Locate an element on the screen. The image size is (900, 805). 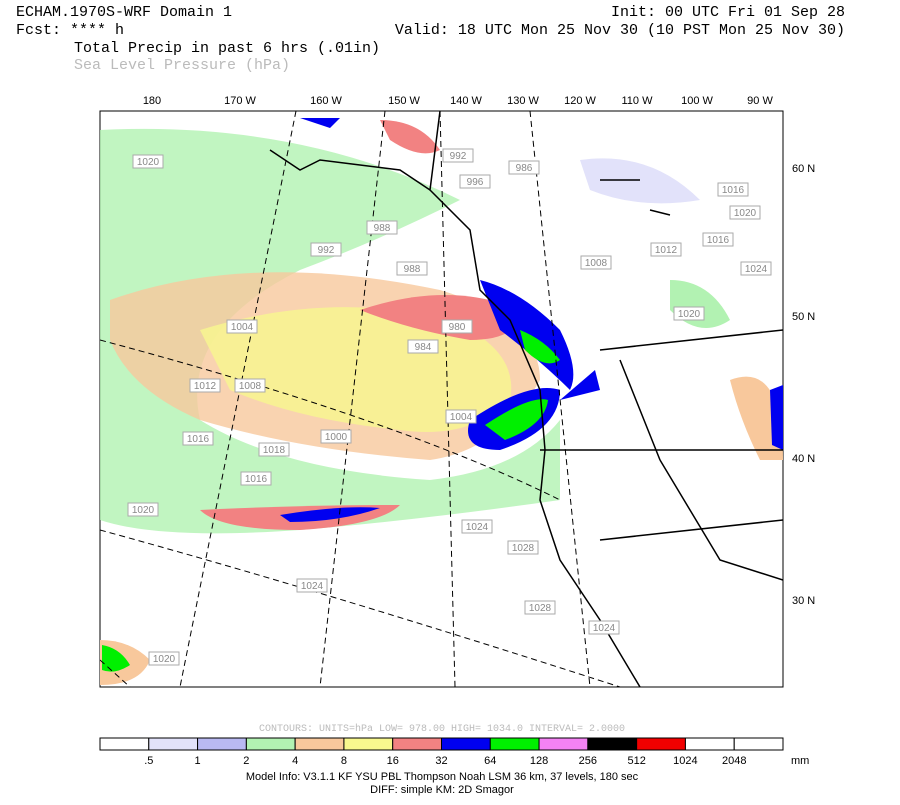
contour-label: 1000 is located at coordinates (336, 437).